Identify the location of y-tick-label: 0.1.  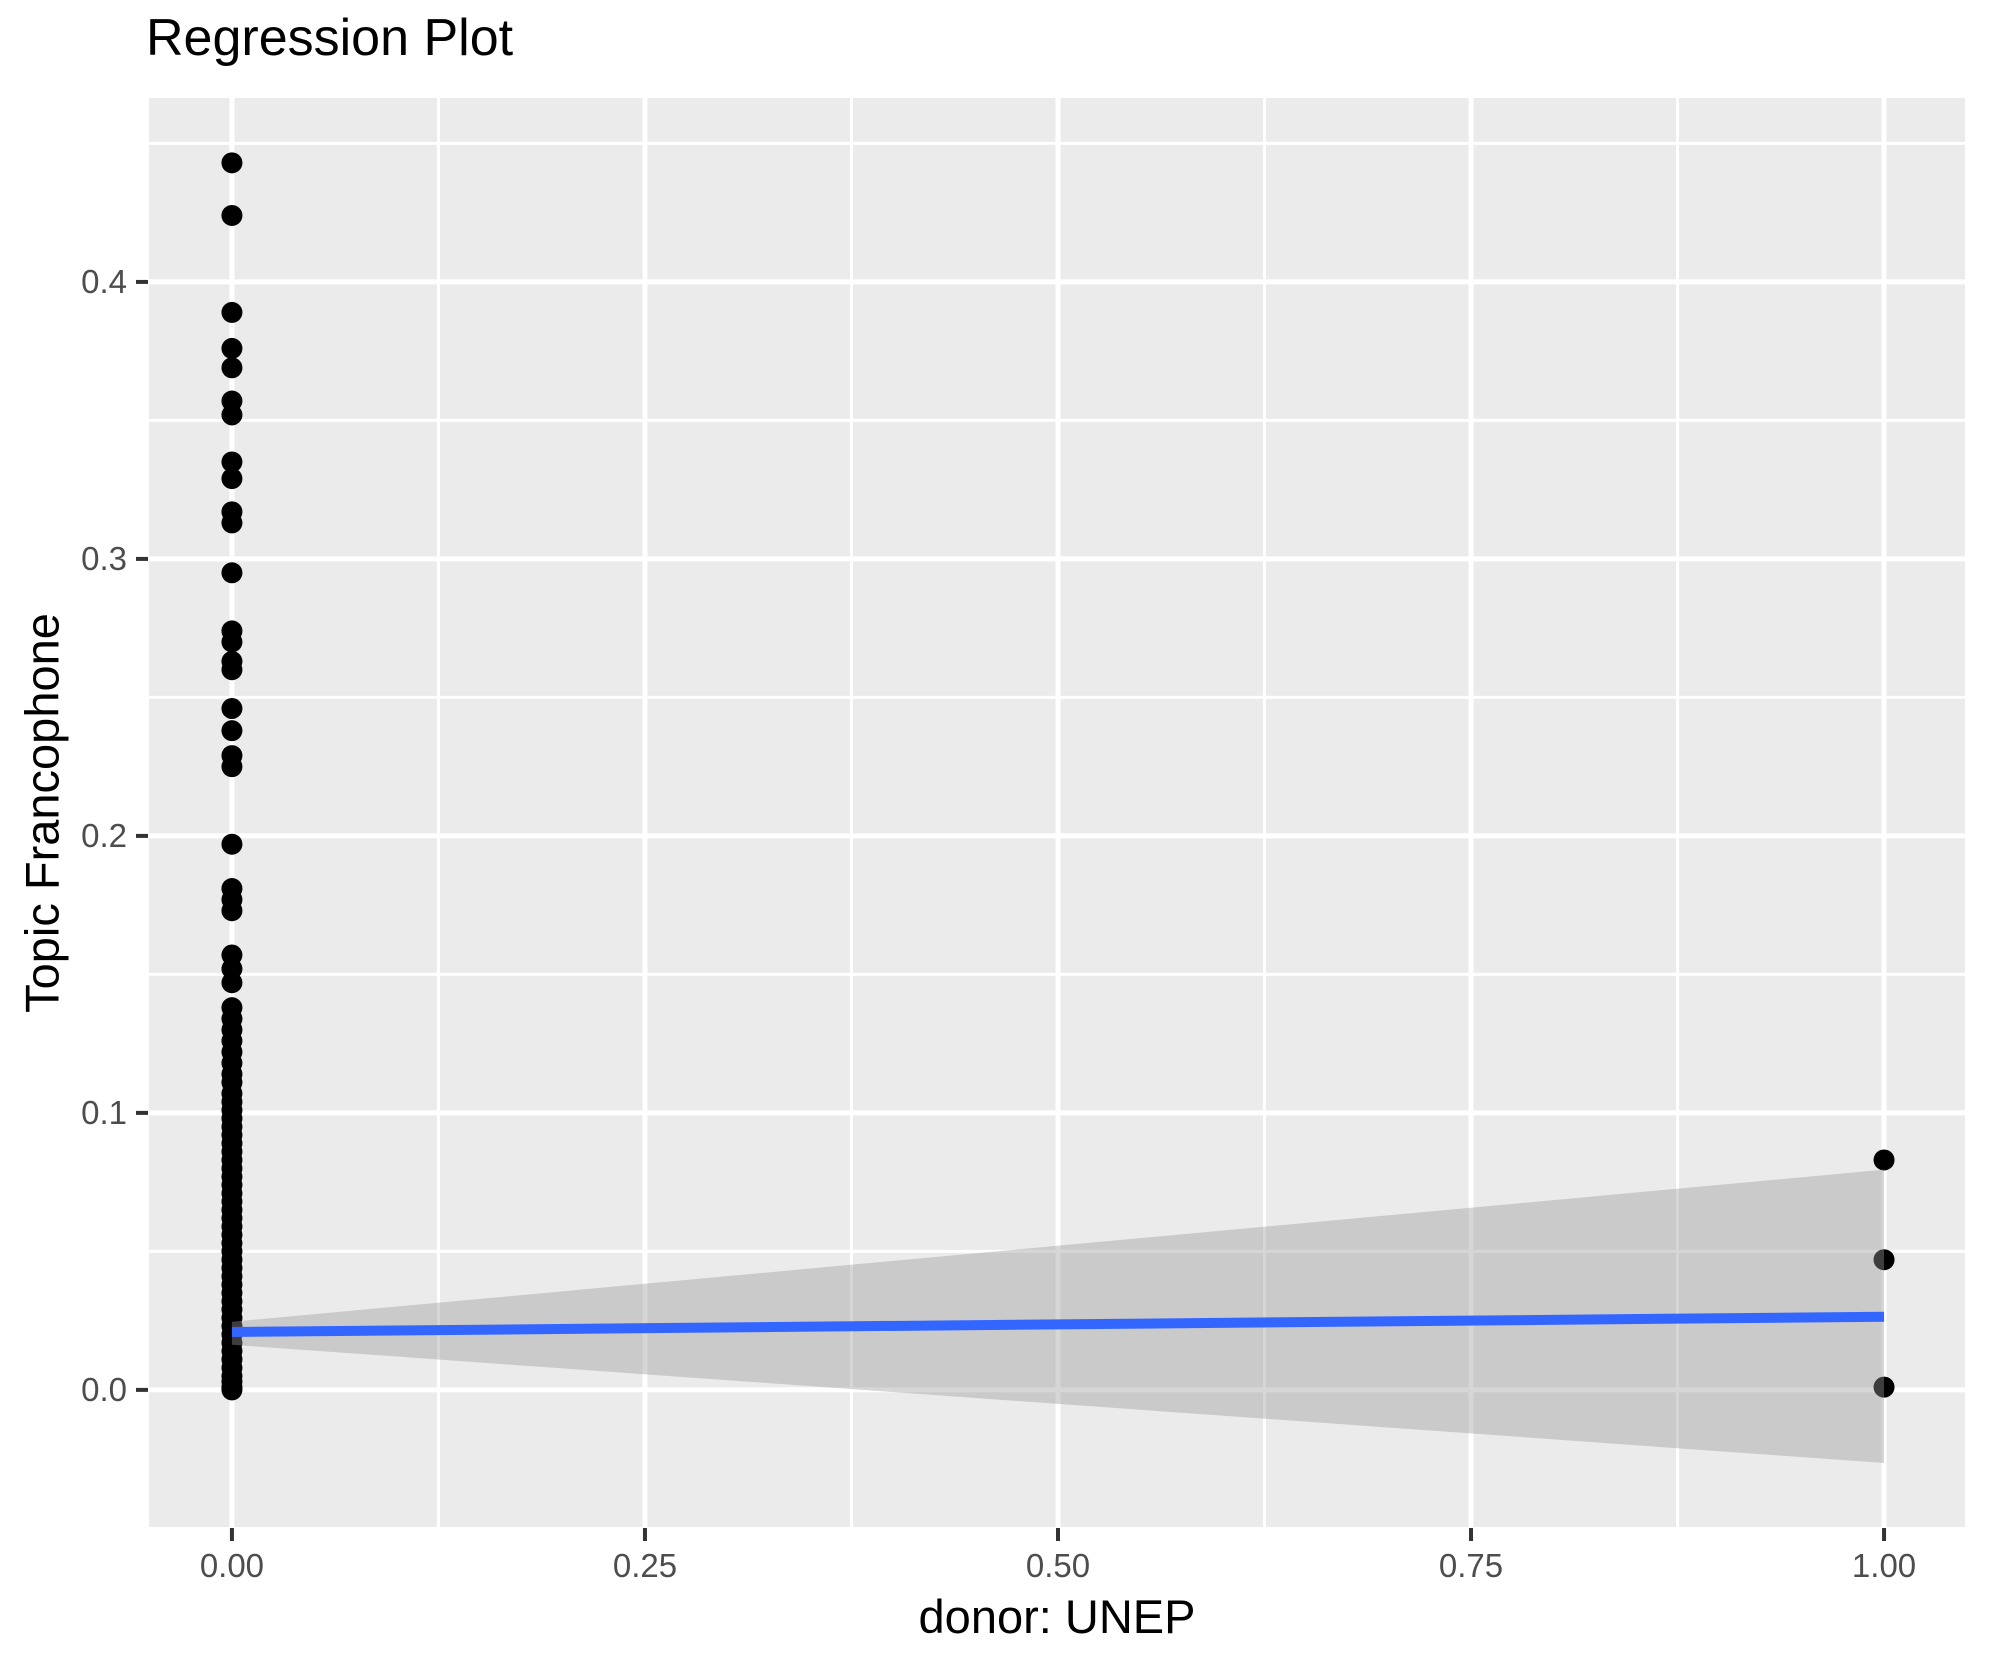
(104, 1112).